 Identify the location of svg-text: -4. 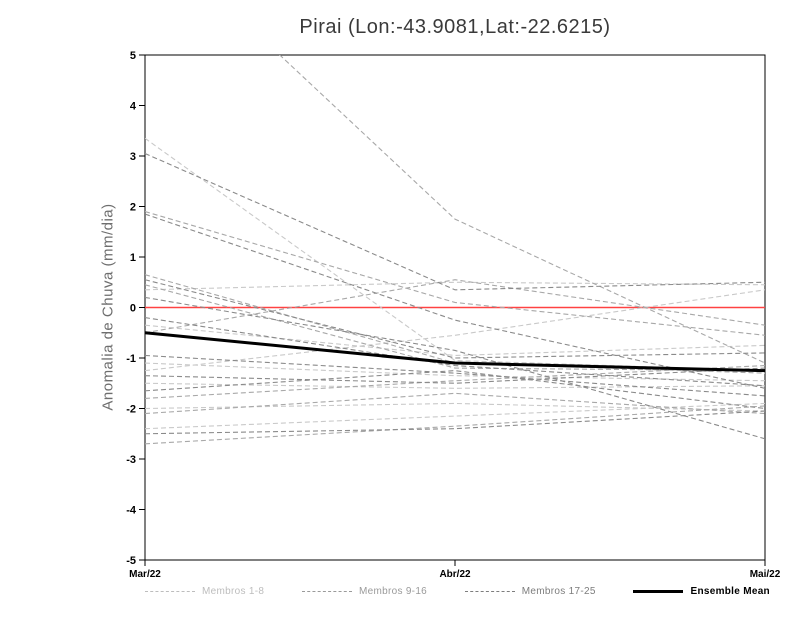
(131, 511).